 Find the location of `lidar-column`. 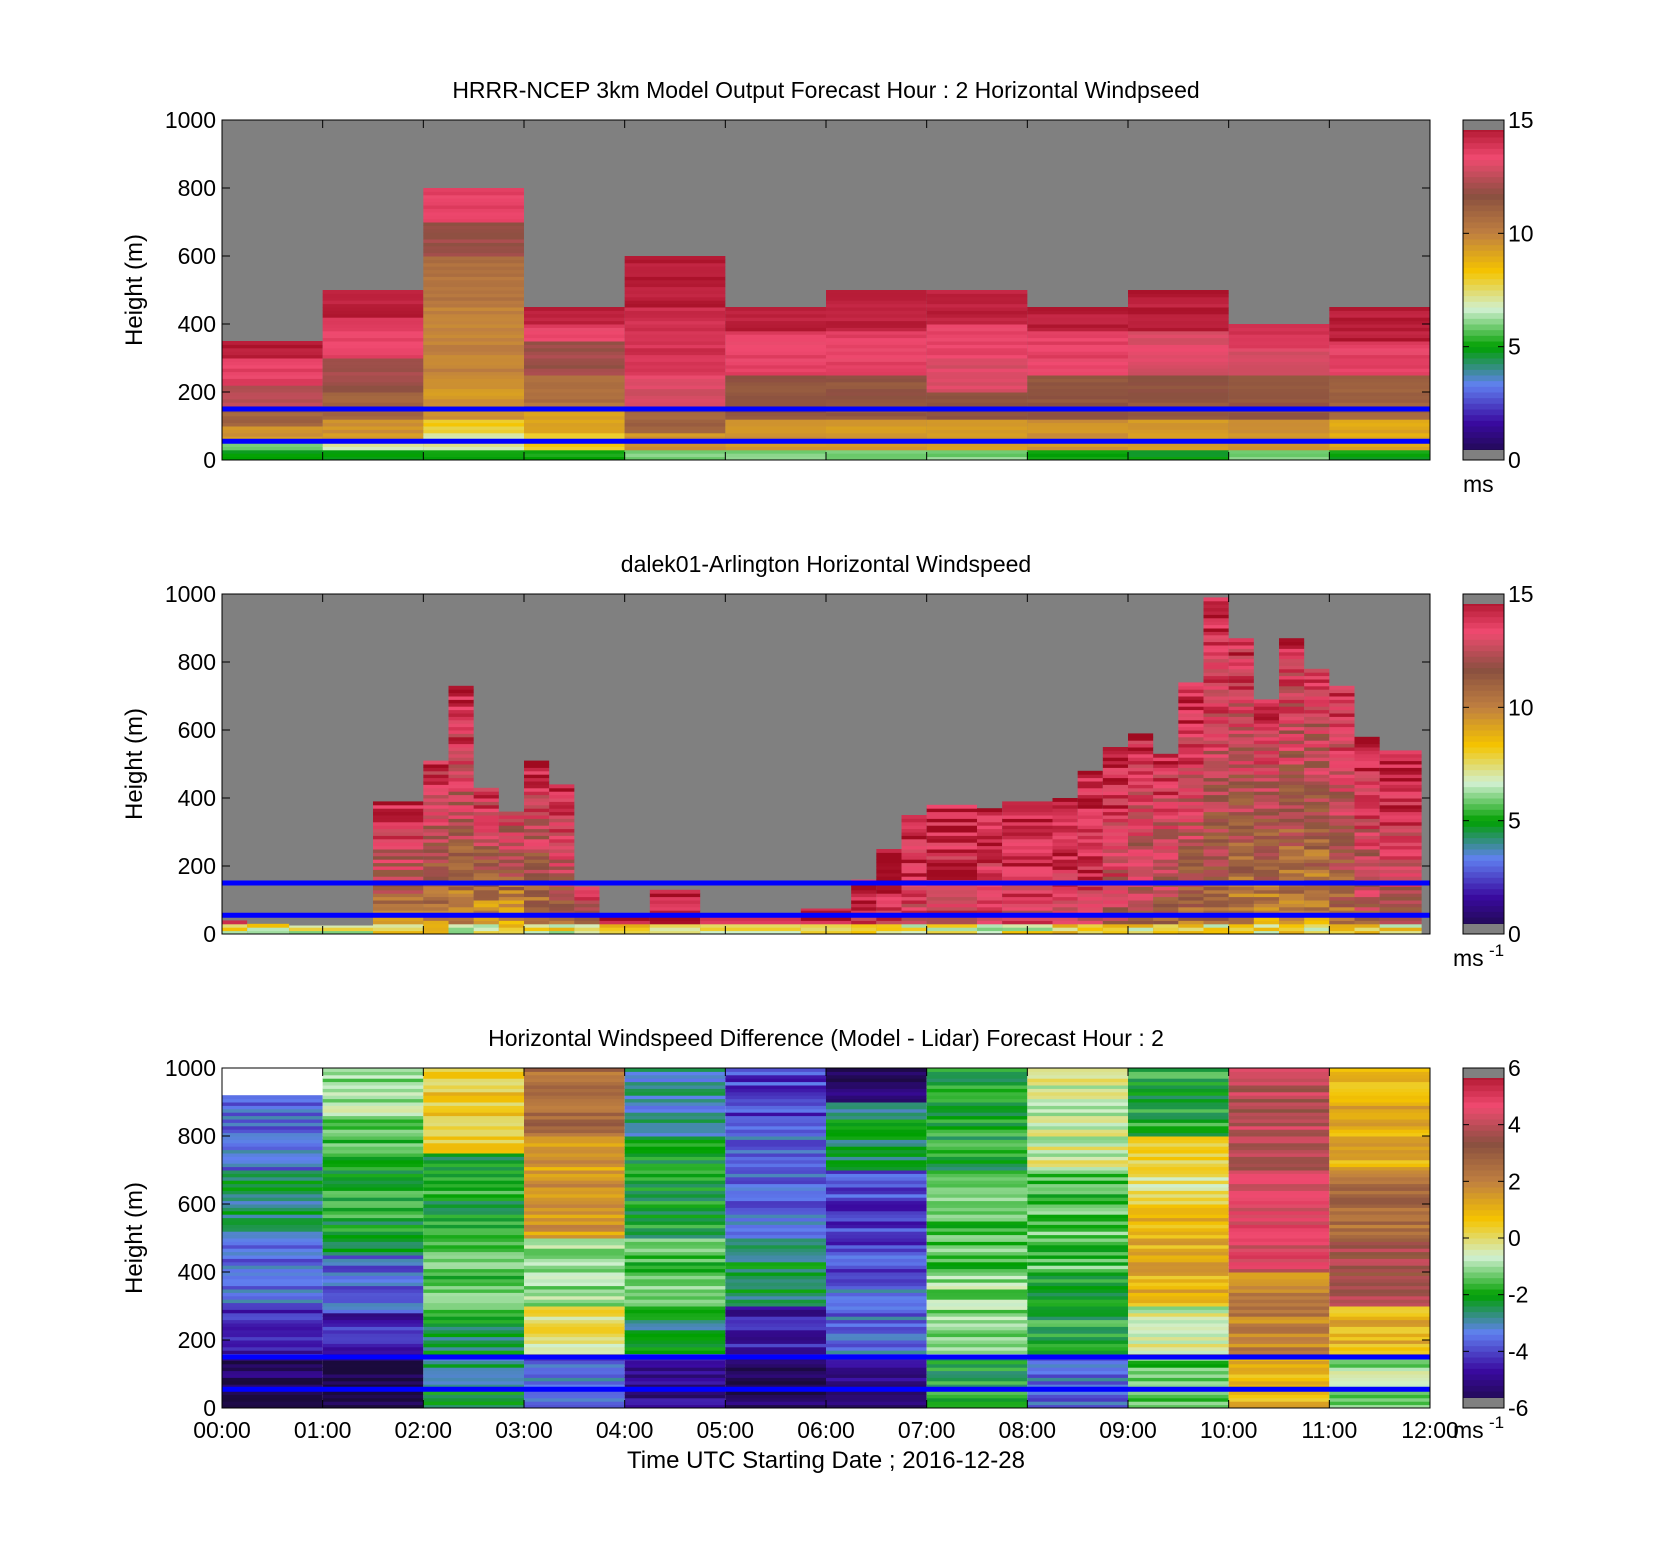

lidar-column is located at coordinates (1115, 841).